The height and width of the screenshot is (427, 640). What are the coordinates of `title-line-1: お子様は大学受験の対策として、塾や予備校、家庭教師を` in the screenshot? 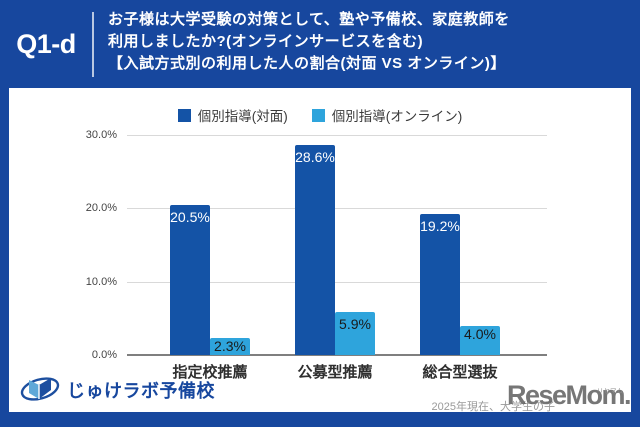 It's located at (309, 19).